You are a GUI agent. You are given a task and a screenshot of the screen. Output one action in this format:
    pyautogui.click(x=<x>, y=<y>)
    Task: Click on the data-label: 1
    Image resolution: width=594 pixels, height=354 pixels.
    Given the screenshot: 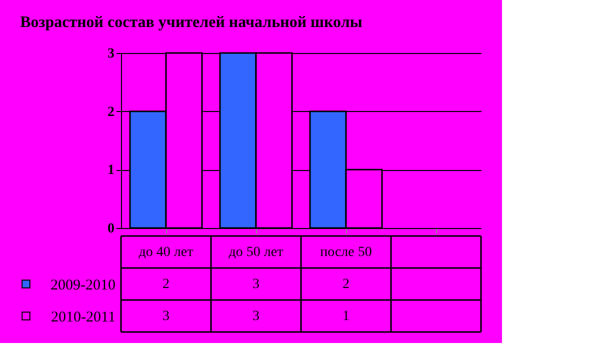 What is the action you would take?
    pyautogui.click(x=346, y=316)
    